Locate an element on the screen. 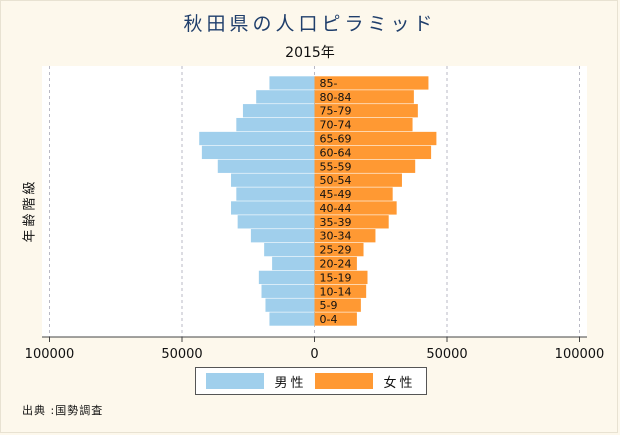 Image resolution: width=620 pixels, height=435 pixels. x-tick-label-1: 50000 is located at coordinates (181, 354).